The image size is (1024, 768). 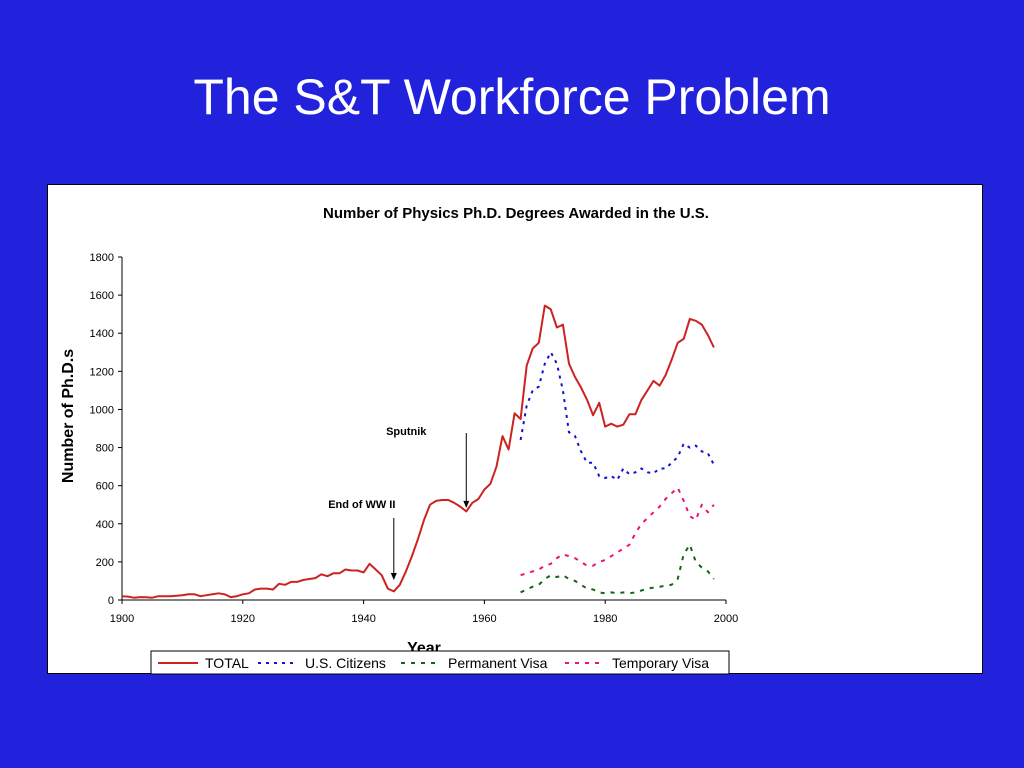 What do you see at coordinates (466, 504) in the screenshot?
I see `arrowhead-sputnik` at bounding box center [466, 504].